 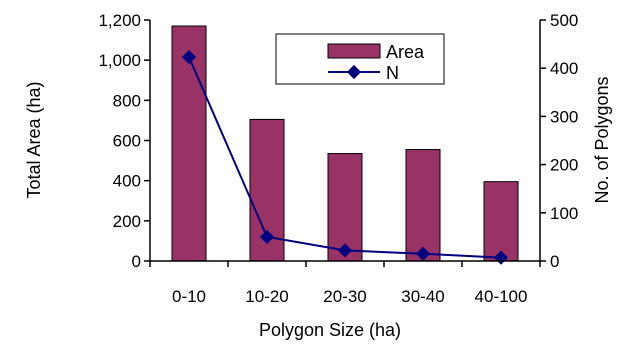 I want to click on x-tick-label: 20-30, so click(x=344, y=296).